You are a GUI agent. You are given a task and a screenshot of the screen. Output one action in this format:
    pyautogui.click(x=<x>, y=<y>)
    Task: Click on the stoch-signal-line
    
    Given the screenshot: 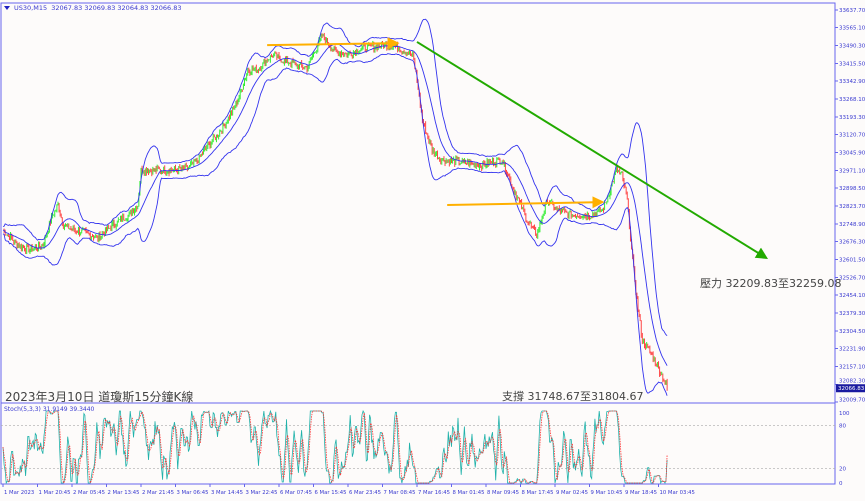 What is the action you would take?
    pyautogui.click(x=335, y=447)
    